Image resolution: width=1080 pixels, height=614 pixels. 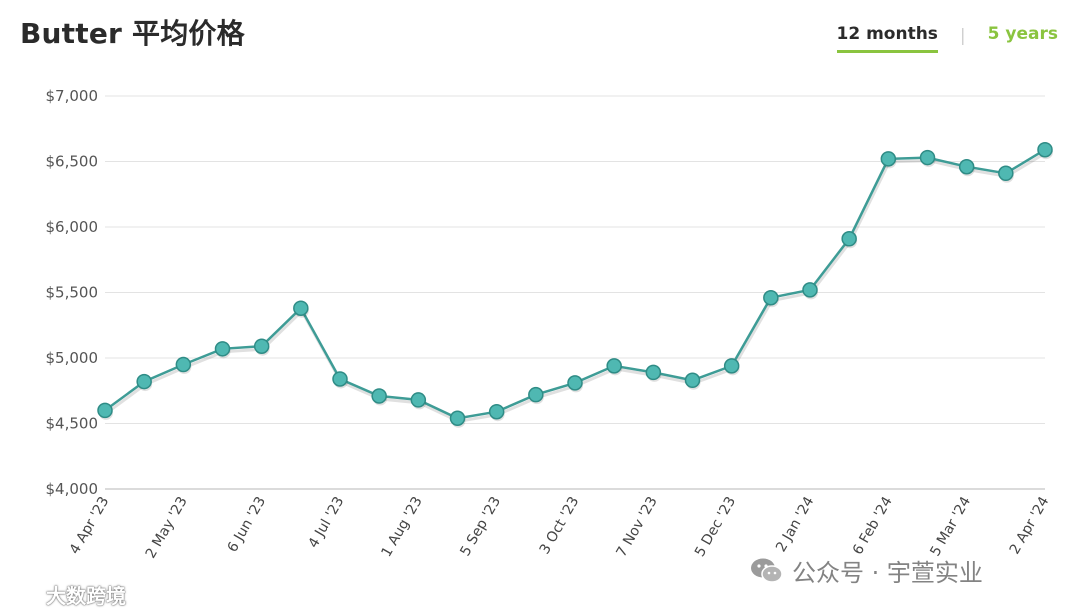 I want to click on y-tick-label: $7,000, so click(x=72, y=96).